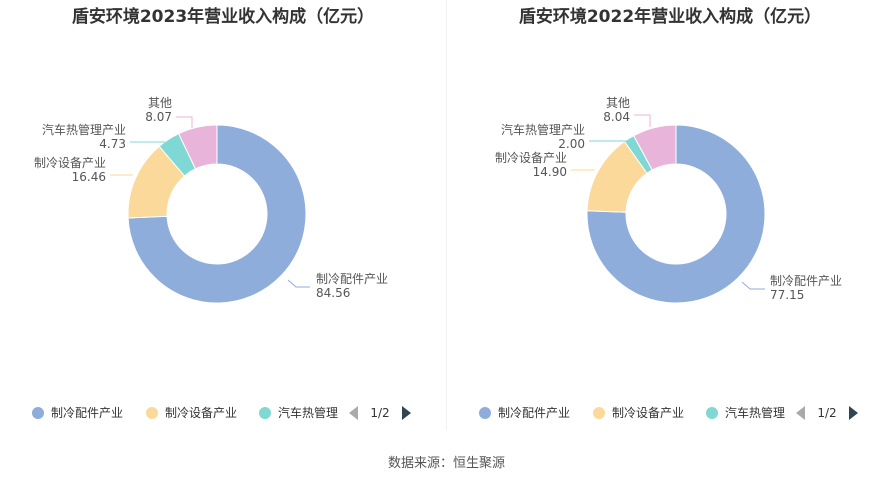 The image size is (893, 481). What do you see at coordinates (571, 144) in the screenshot?
I see `slice-value-2: 2.00` at bounding box center [571, 144].